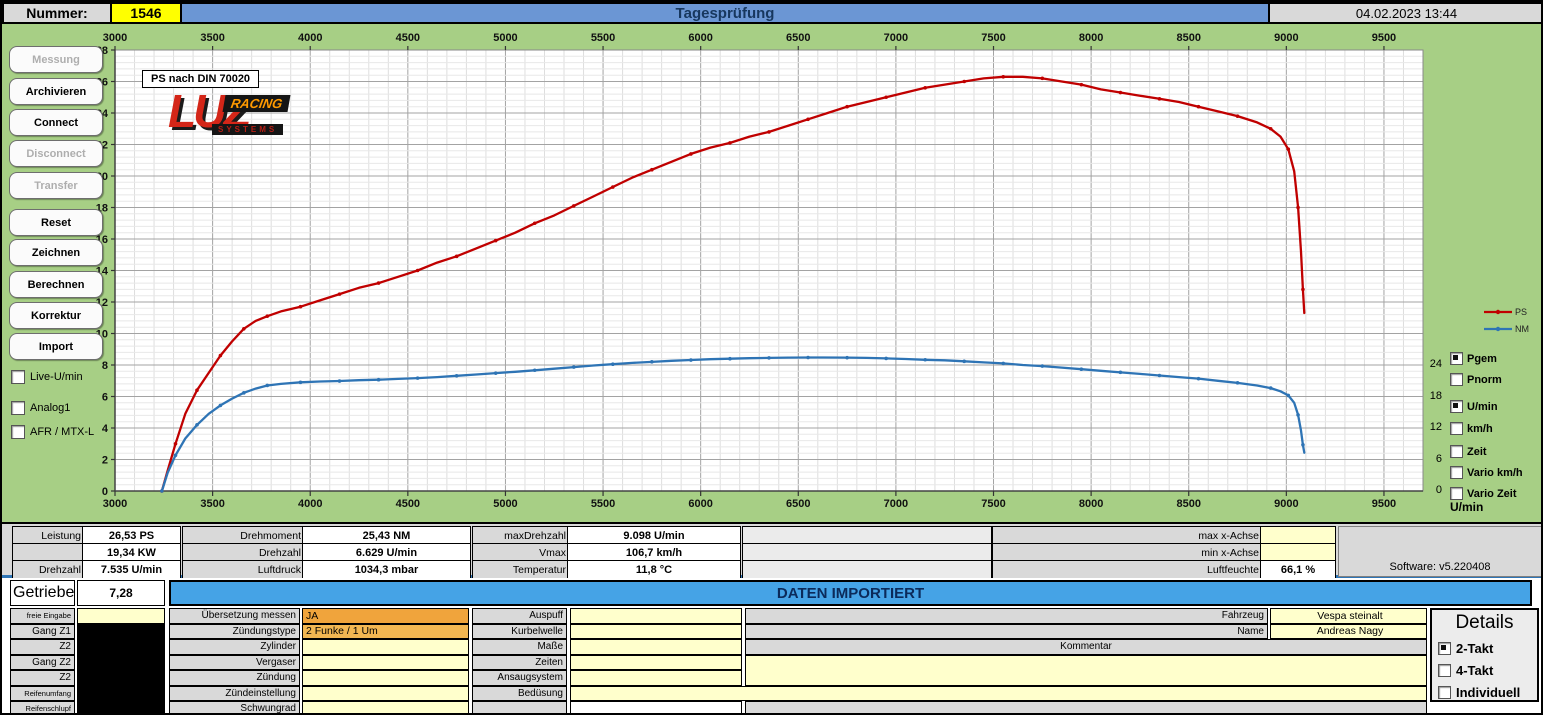  What do you see at coordinates (50, 408) in the screenshot?
I see `checkbox-label: Analog1` at bounding box center [50, 408].